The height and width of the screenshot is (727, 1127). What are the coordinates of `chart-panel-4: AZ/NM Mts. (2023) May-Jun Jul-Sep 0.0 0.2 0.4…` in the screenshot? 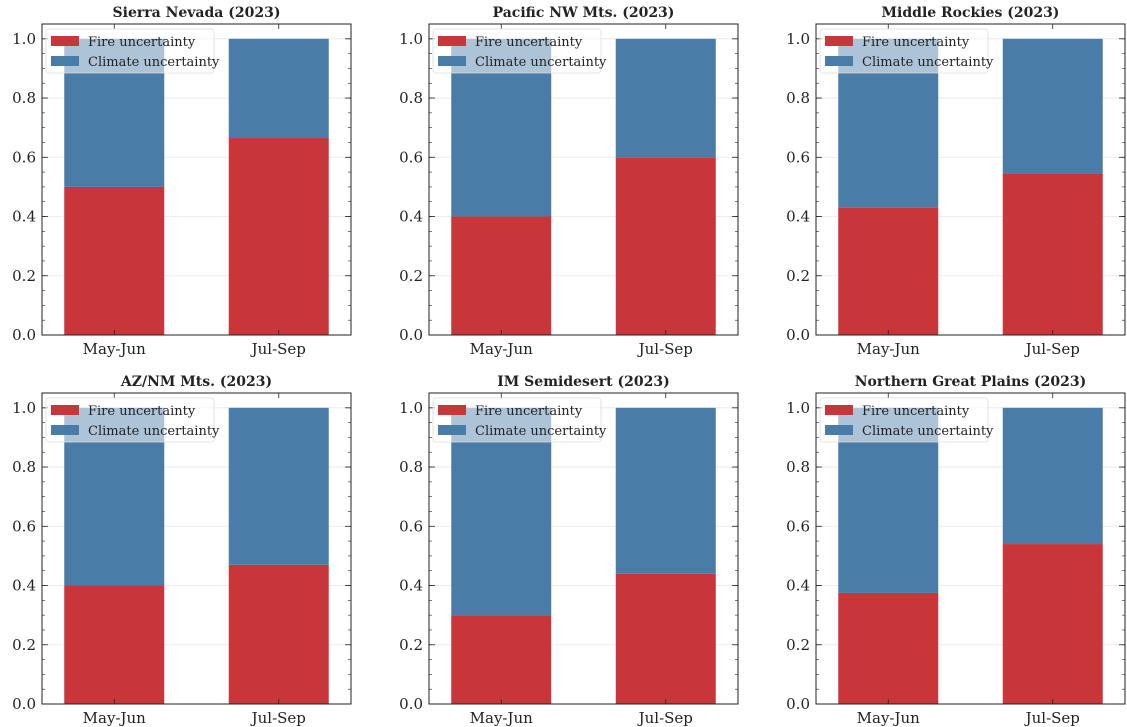 It's located at (182, 550).